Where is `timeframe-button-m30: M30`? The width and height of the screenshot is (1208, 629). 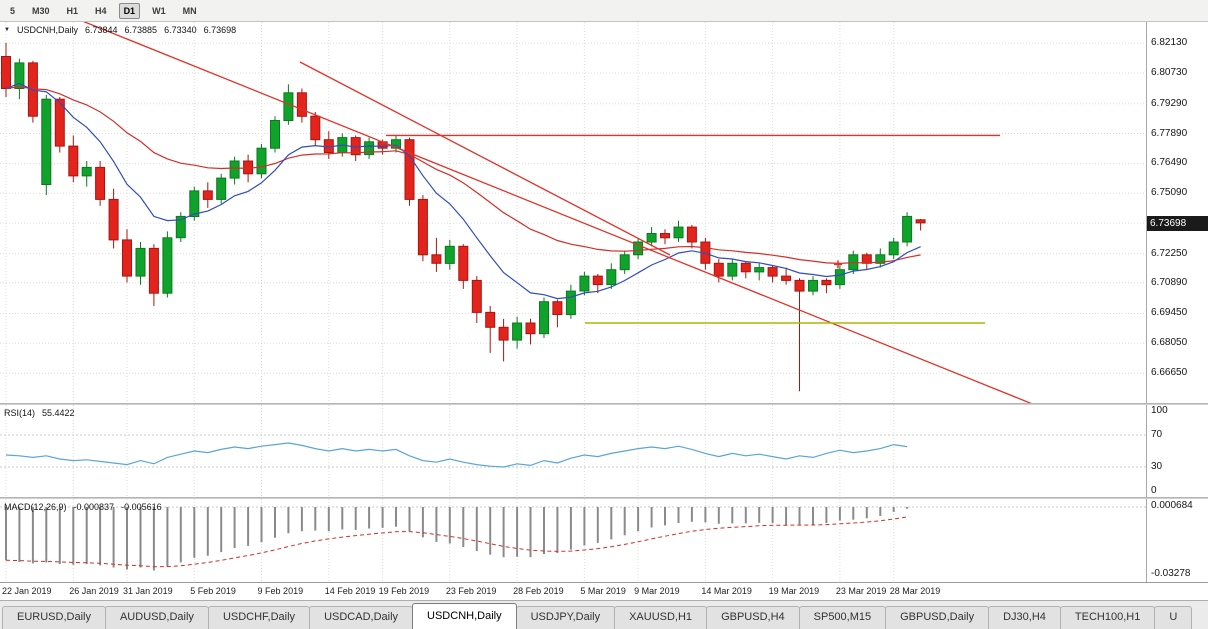
timeframe-button-m30: M30 is located at coordinates (41, 10).